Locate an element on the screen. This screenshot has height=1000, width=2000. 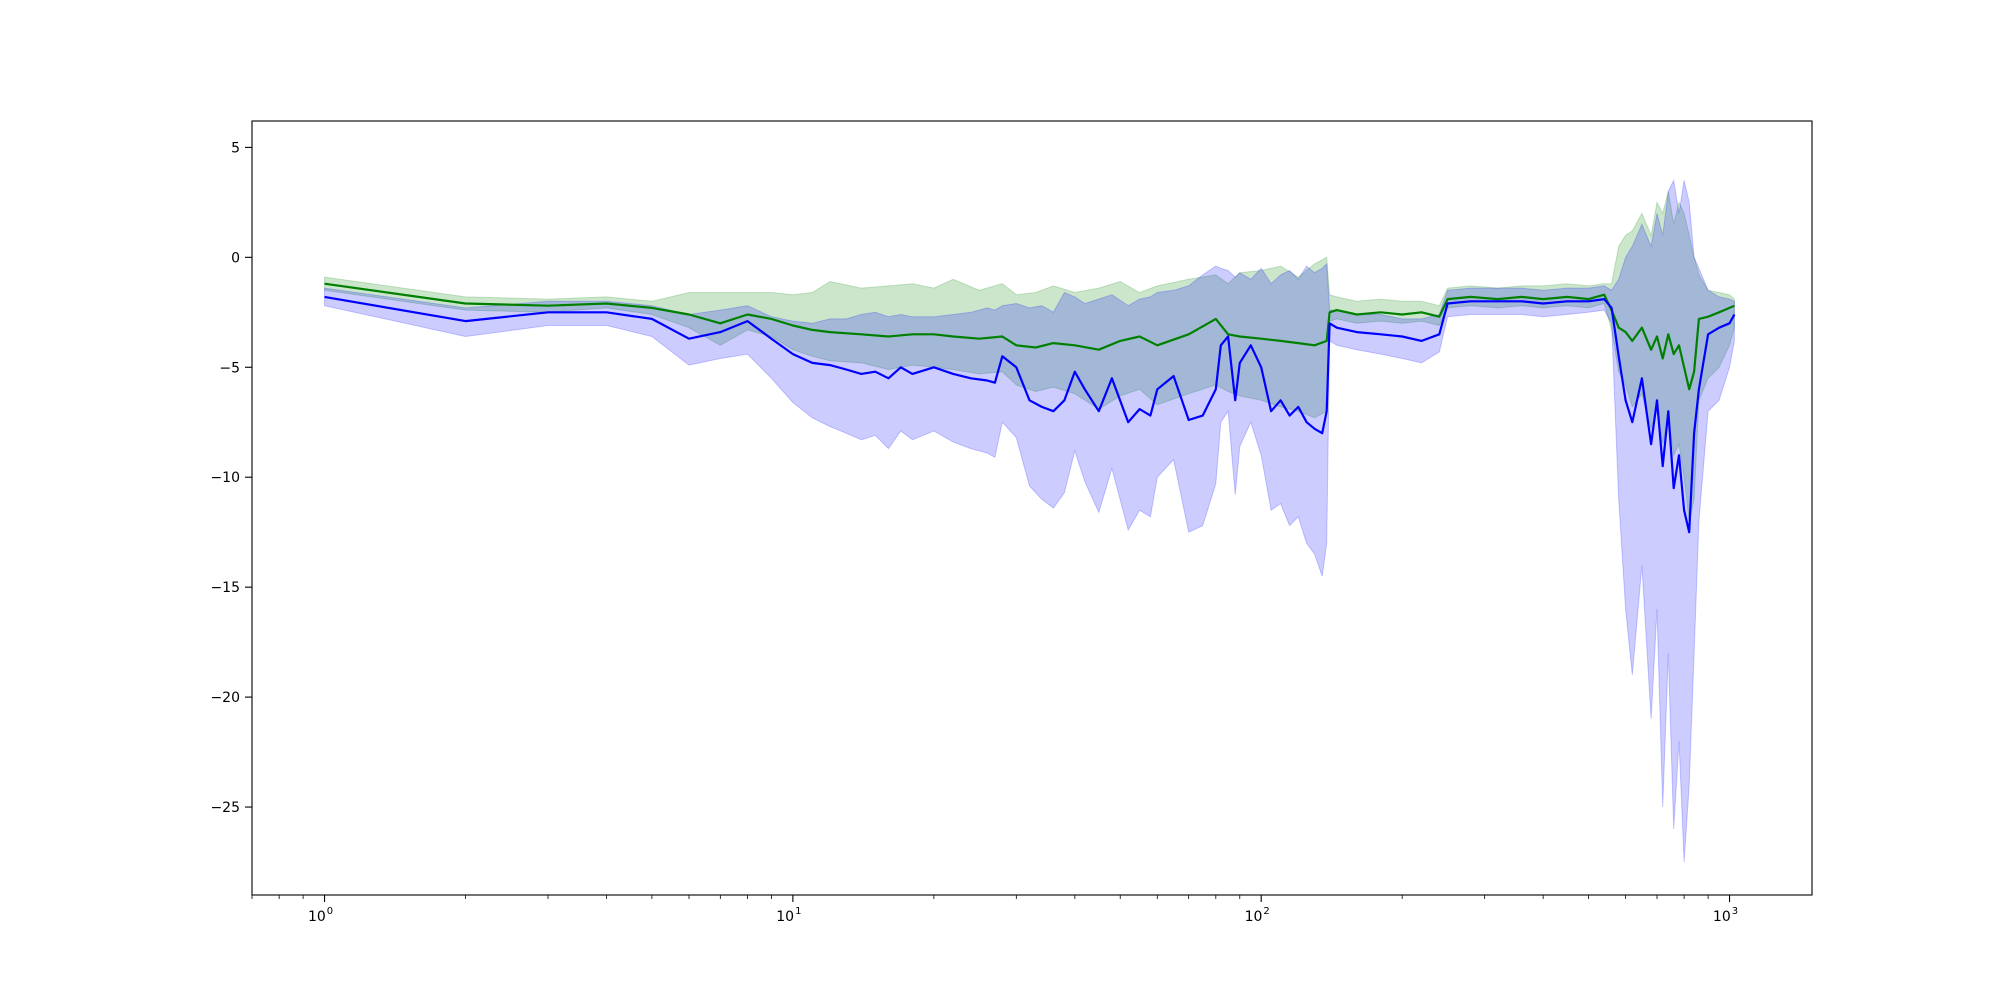
y-tick-label: 5 is located at coordinates (235, 148).